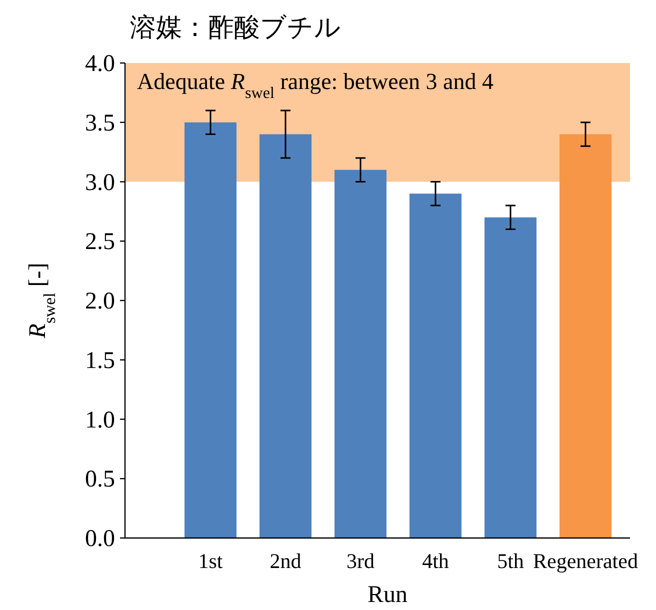  What do you see at coordinates (585, 561) in the screenshot?
I see `x-tick-label: Regenerated` at bounding box center [585, 561].